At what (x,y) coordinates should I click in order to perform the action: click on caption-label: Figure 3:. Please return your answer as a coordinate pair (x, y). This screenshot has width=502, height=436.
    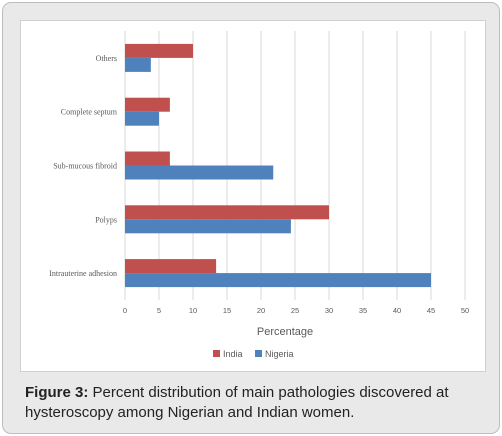
    Looking at the image, I should click on (57, 392).